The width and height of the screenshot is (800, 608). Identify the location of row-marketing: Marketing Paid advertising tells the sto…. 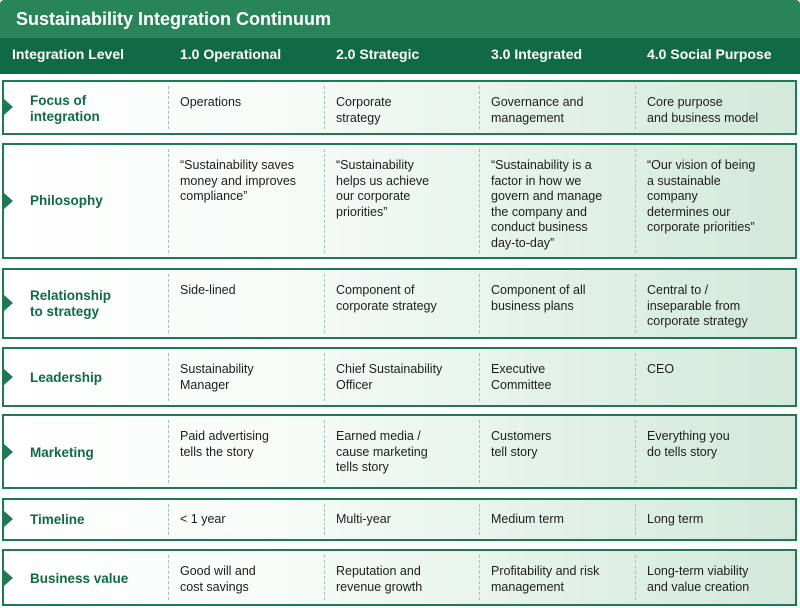
(399, 451).